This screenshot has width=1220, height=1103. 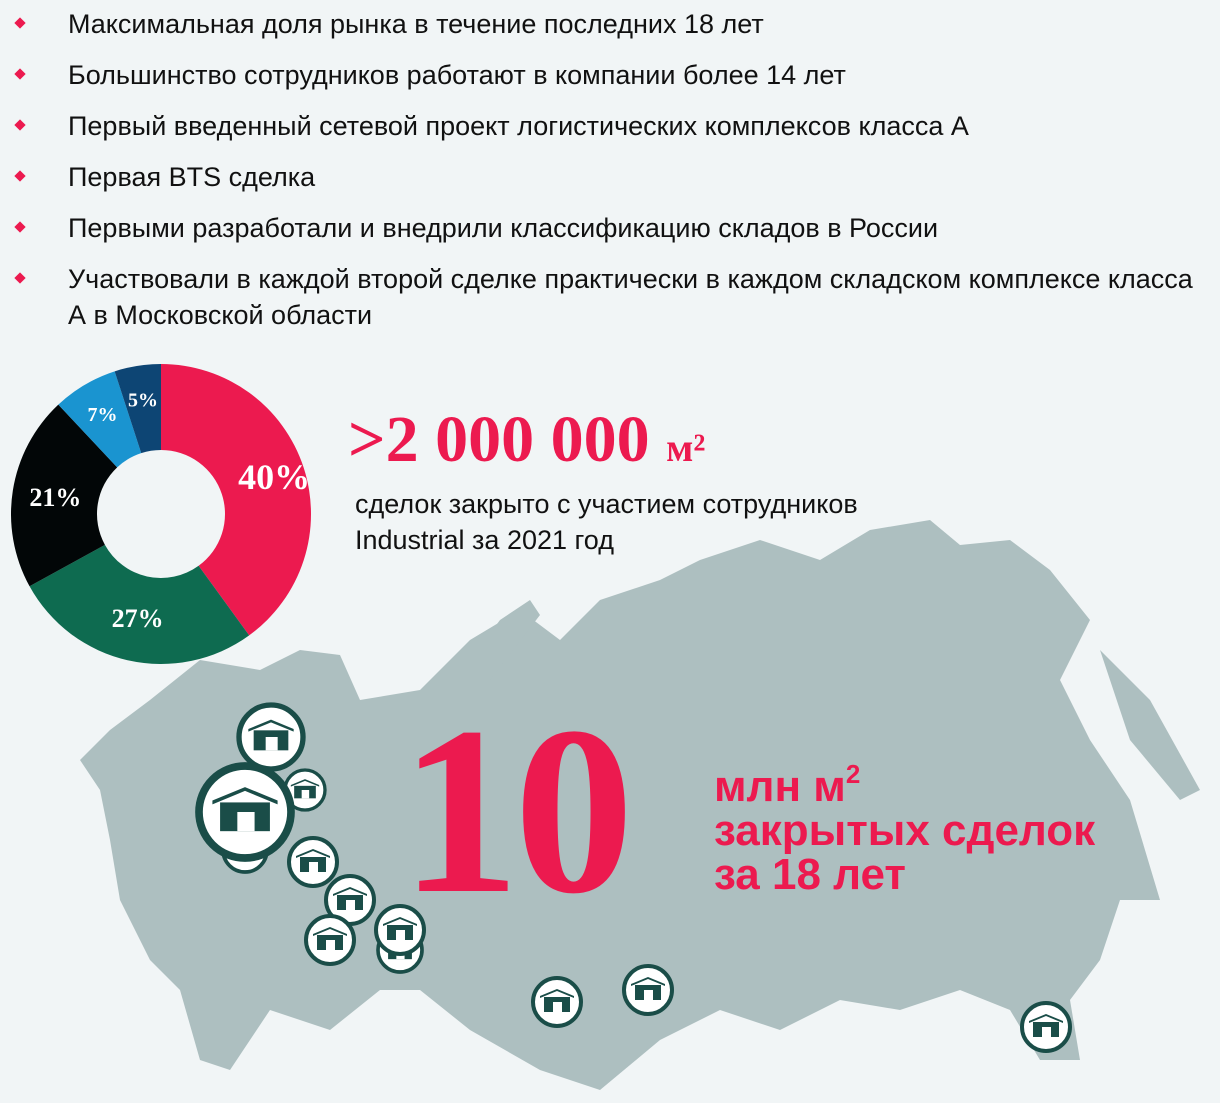 What do you see at coordinates (499, 439) in the screenshot?
I see `area-stat-value: >2 000 000` at bounding box center [499, 439].